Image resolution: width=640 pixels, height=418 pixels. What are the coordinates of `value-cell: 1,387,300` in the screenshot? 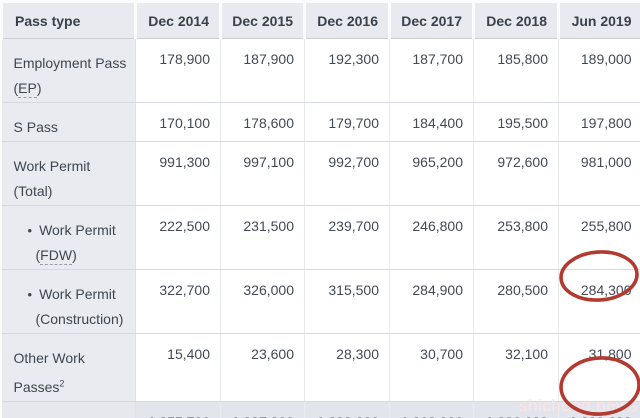 It's located at (262, 409).